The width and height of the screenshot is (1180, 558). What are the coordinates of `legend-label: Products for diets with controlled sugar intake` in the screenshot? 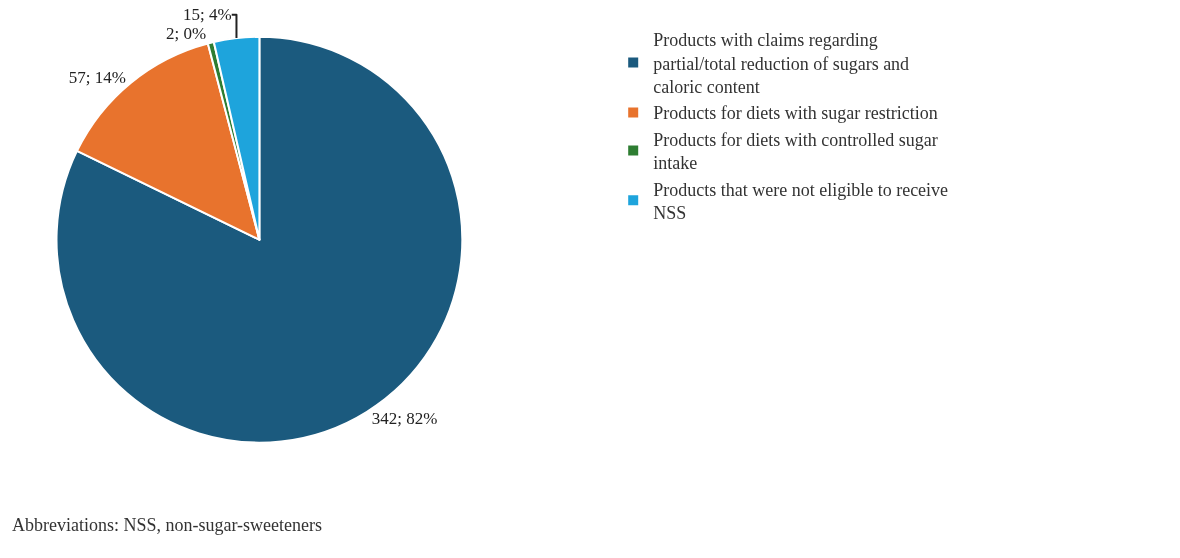 It's located at (795, 151).